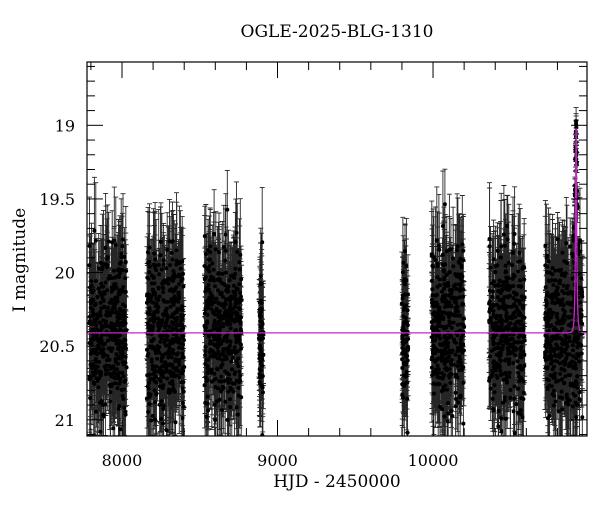  What do you see at coordinates (337, 32) in the screenshot?
I see `chart-title: OGLE-2025-BLG-1310` at bounding box center [337, 32].